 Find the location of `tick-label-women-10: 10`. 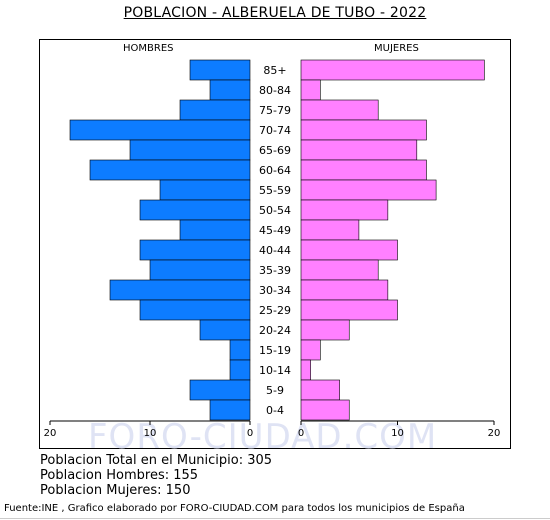

tick-label-women-10: 10 is located at coordinates (397, 433).